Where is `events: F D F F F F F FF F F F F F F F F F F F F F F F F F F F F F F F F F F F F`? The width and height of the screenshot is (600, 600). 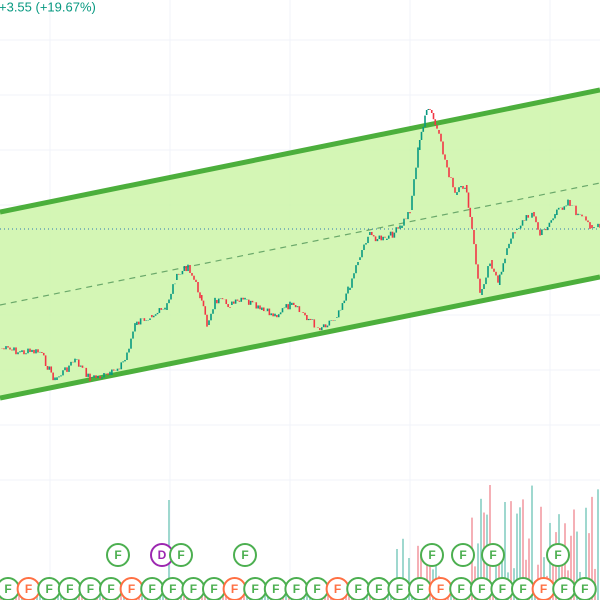 events: F D F F F F F FF F F F F F F F F F F F F F F F F F F F F F F F F F F F F is located at coordinates (298, 571).